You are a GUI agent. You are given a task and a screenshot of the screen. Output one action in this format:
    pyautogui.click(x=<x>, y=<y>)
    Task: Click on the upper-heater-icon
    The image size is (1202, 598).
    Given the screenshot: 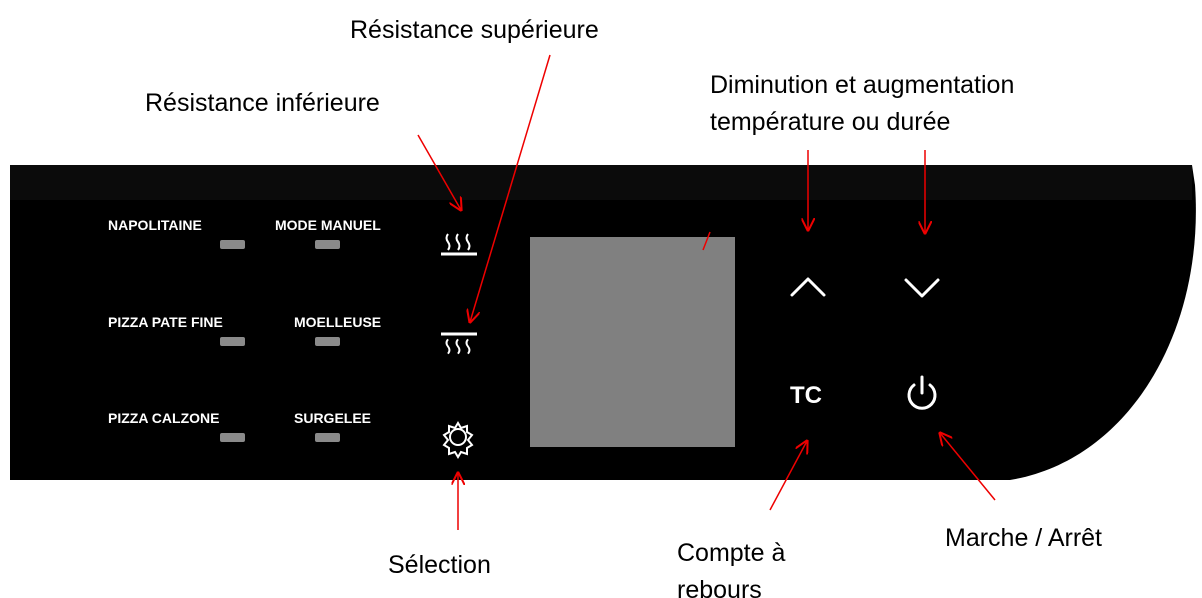 What is the action you would take?
    pyautogui.click(x=459, y=343)
    